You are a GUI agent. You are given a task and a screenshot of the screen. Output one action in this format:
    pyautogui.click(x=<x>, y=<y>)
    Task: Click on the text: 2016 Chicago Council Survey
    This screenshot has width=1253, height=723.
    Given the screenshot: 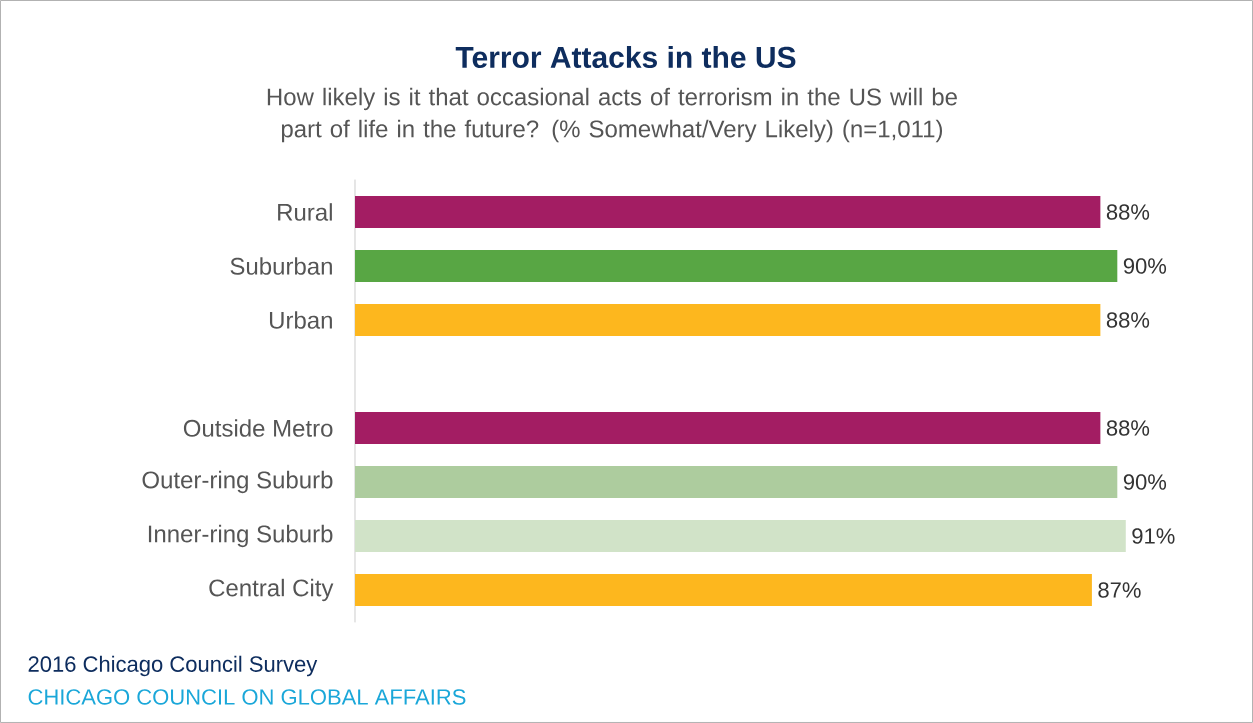 What is the action you would take?
    pyautogui.click(x=173, y=666)
    